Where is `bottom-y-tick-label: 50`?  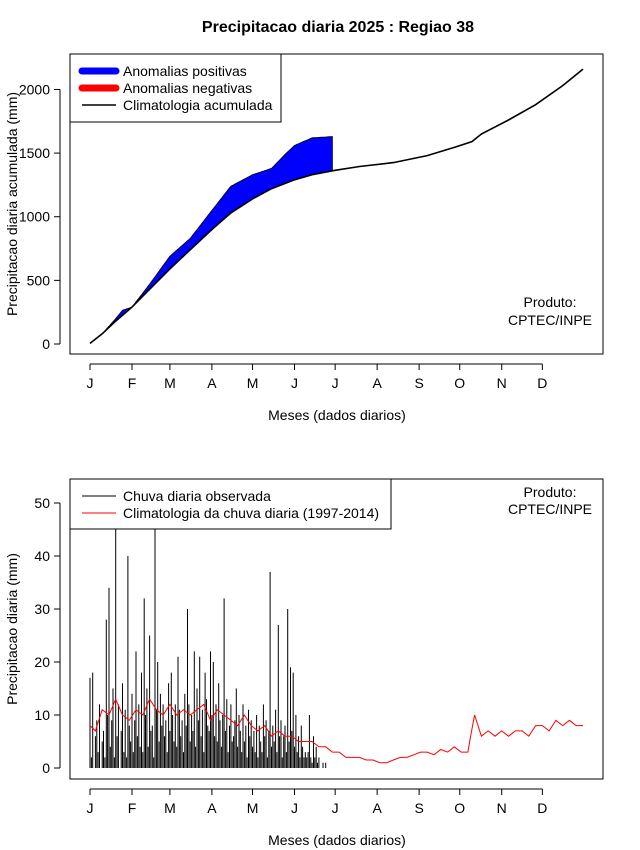 bottom-y-tick-label: 50 is located at coordinates (42, 503).